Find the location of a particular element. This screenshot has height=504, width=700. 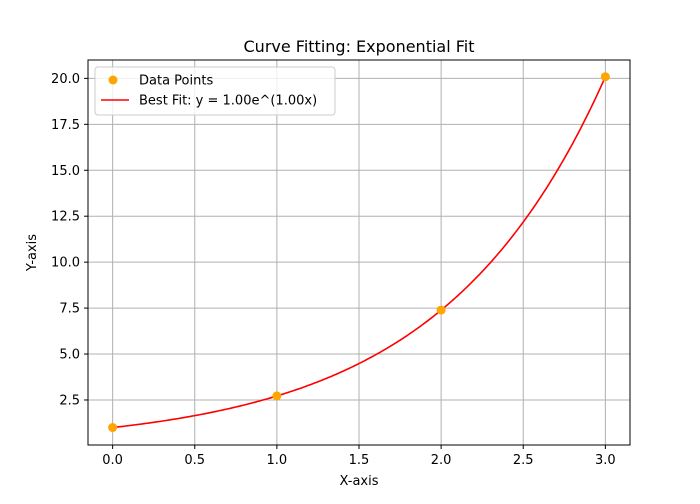

y-tick-label: 5.0 is located at coordinates (69, 355).